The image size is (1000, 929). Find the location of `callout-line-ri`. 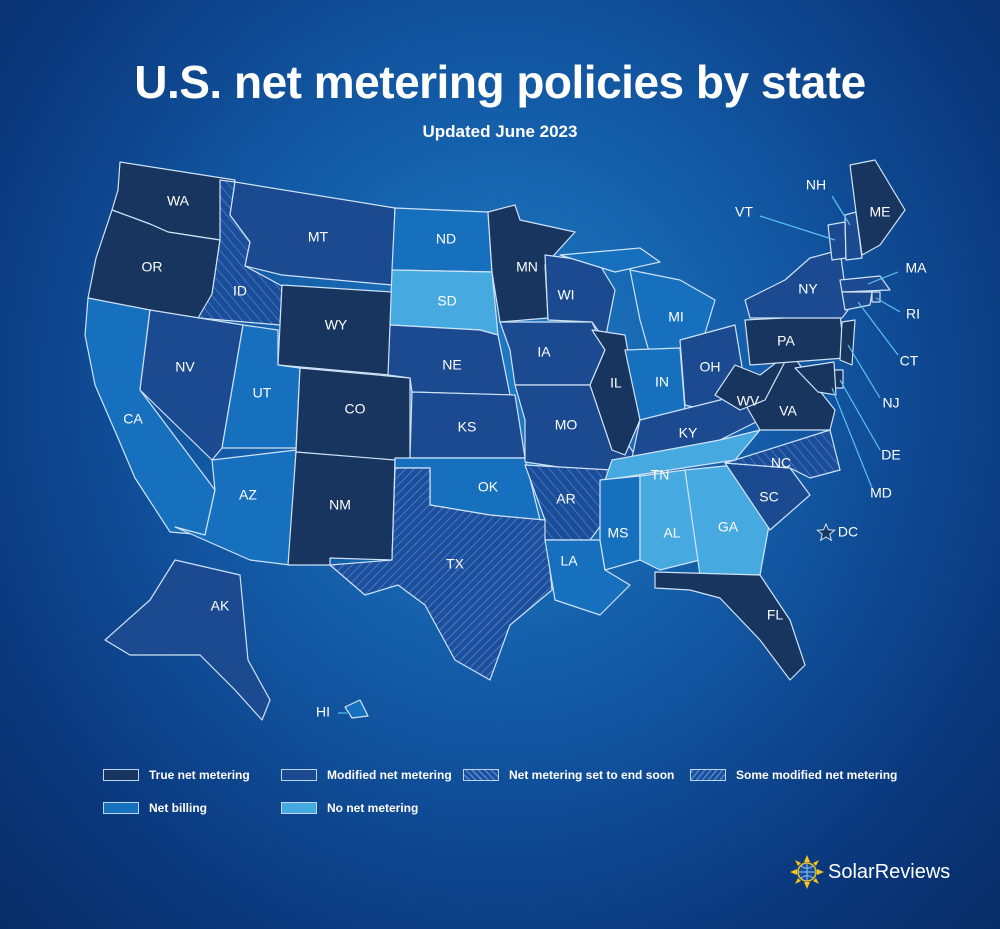

callout-line-ri is located at coordinates (888, 305).